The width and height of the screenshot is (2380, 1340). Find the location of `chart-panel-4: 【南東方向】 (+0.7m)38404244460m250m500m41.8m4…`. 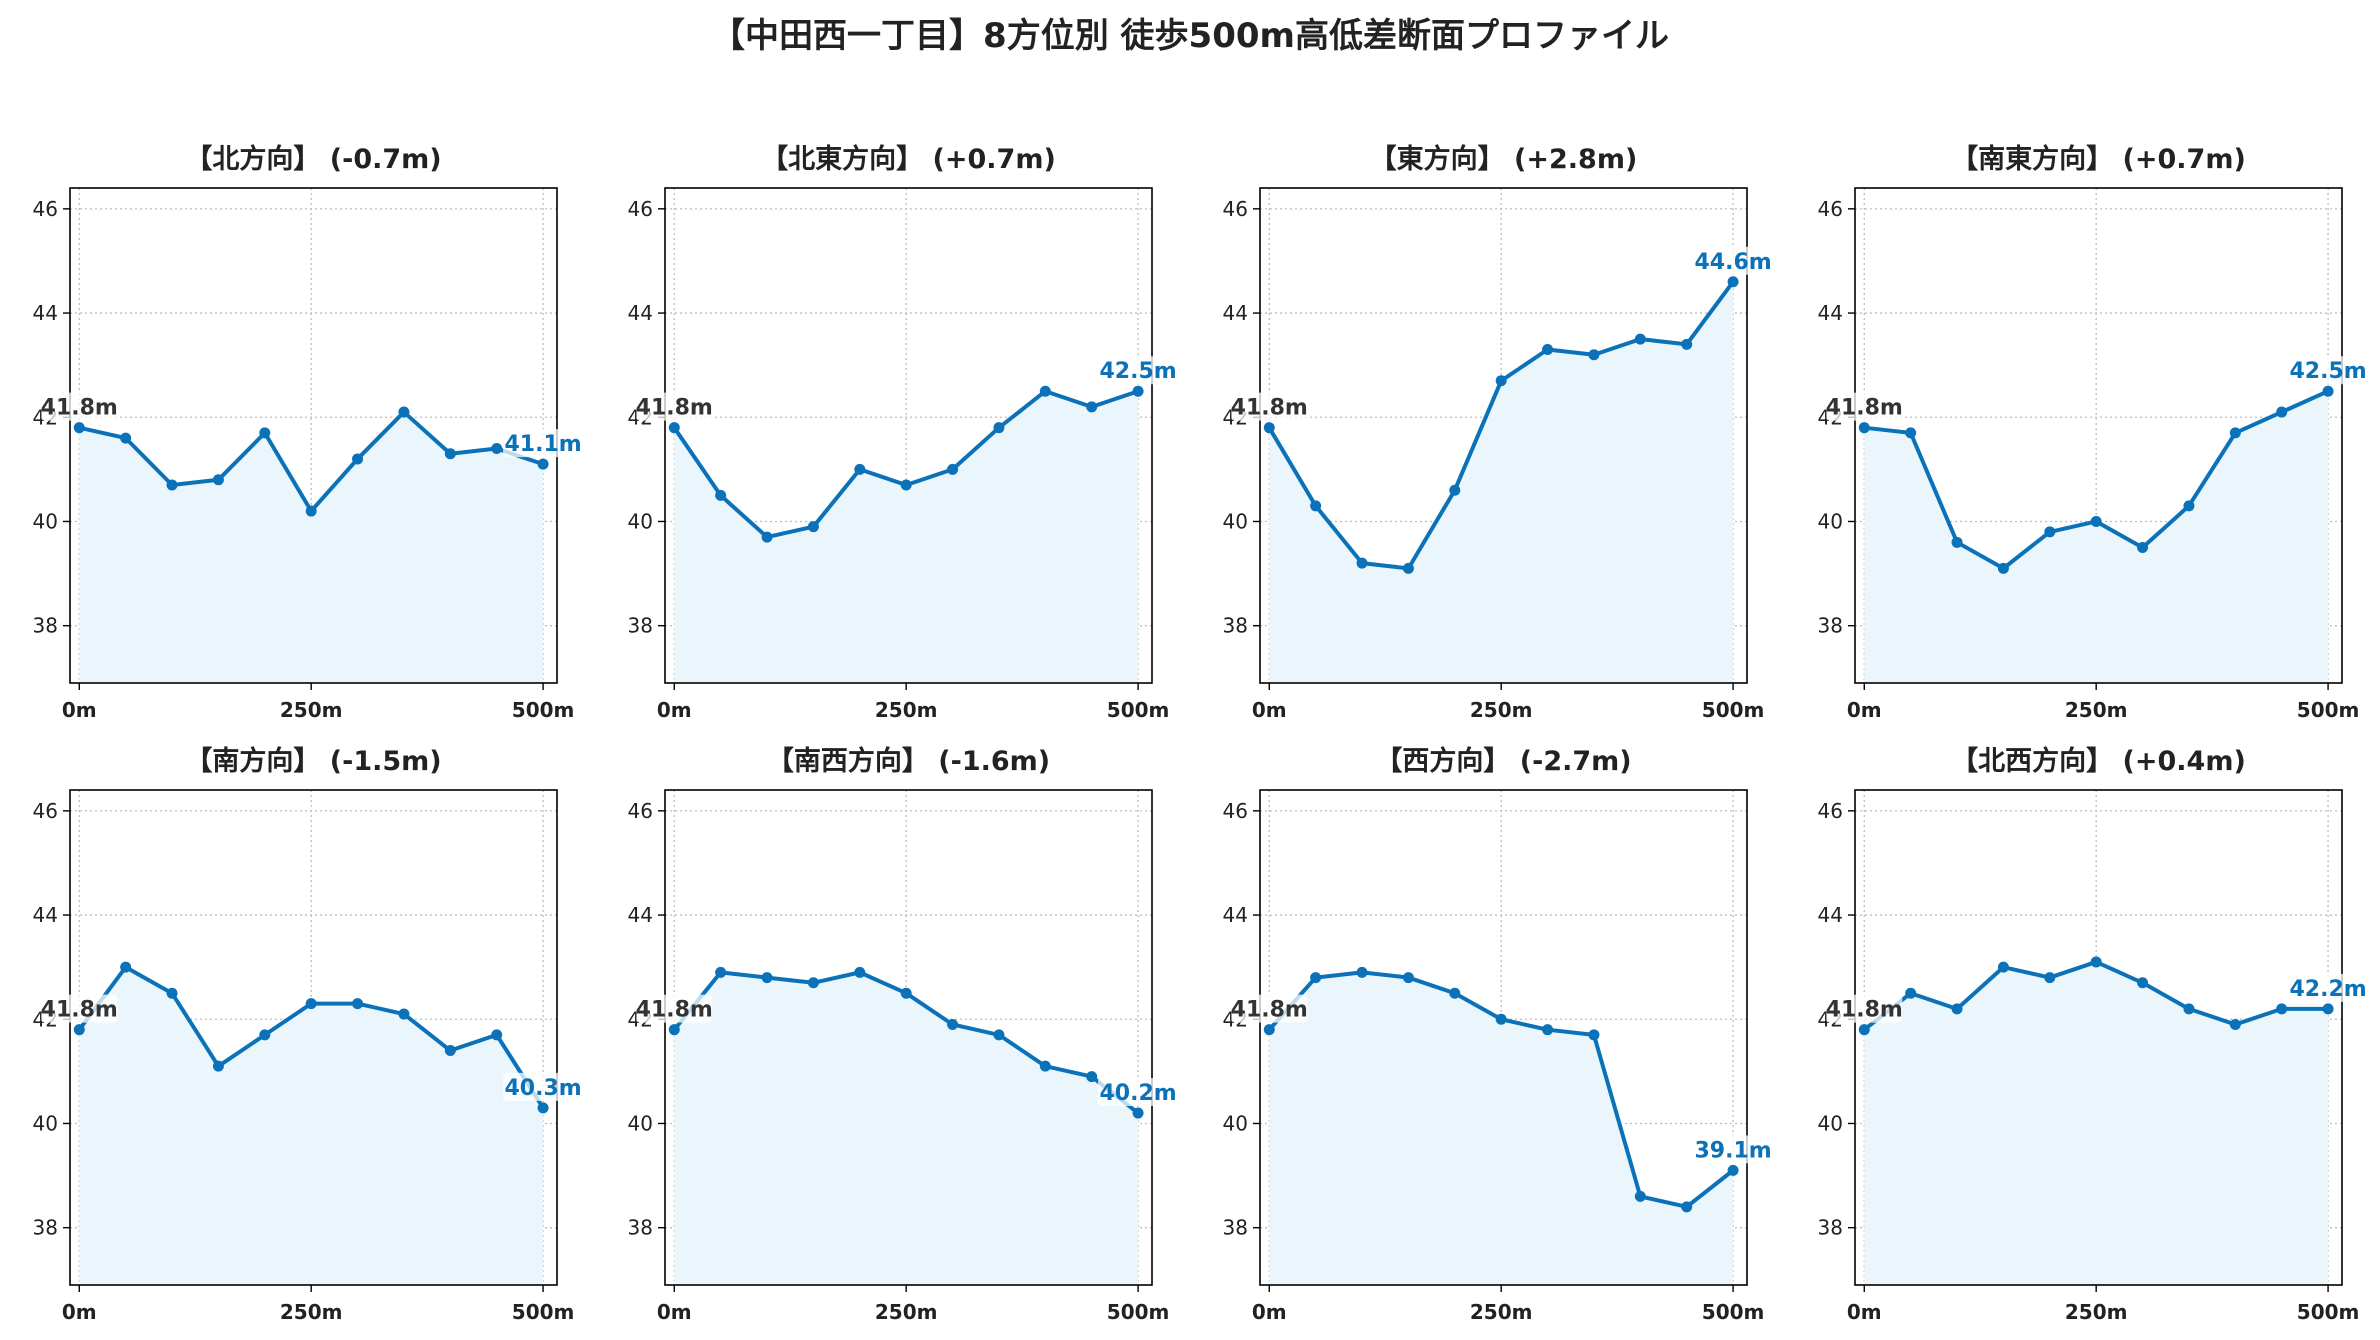

chart-panel-4: 【南東方向】 (+0.7m)38404244460m250m500m41.8m4… is located at coordinates (2093, 432).